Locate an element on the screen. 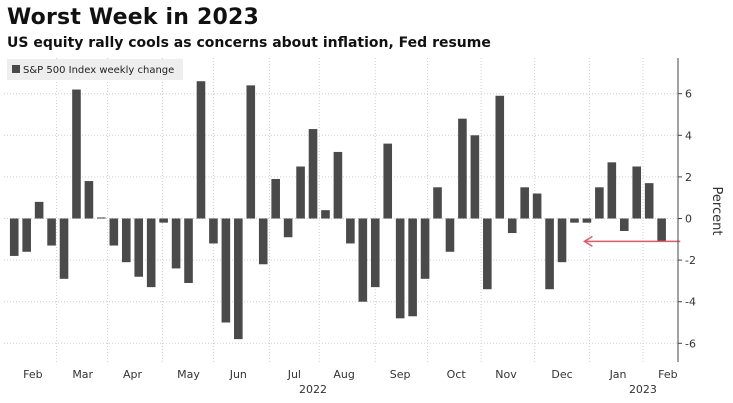  y-axis-label: Percent is located at coordinates (716, 211).